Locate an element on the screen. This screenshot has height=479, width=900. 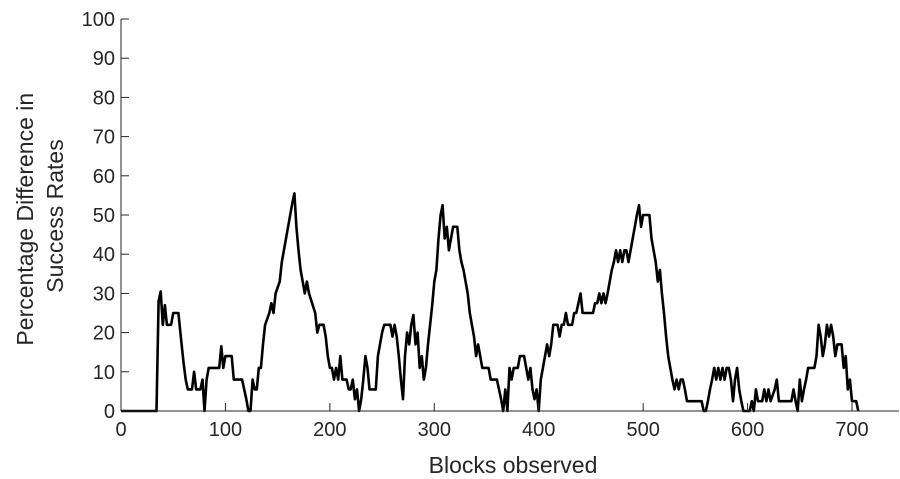
y-tick-label: 100 is located at coordinates (98, 20).